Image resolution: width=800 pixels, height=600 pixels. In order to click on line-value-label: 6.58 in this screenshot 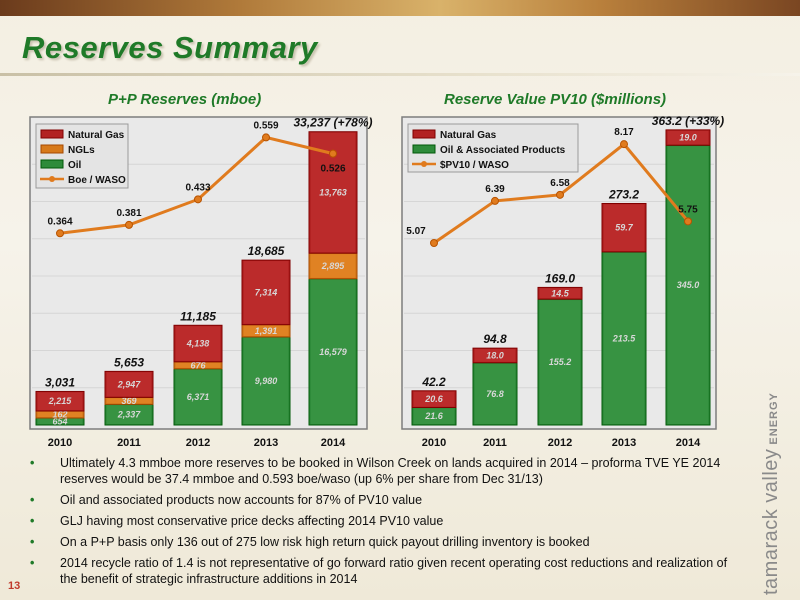, I will do `click(560, 183)`.